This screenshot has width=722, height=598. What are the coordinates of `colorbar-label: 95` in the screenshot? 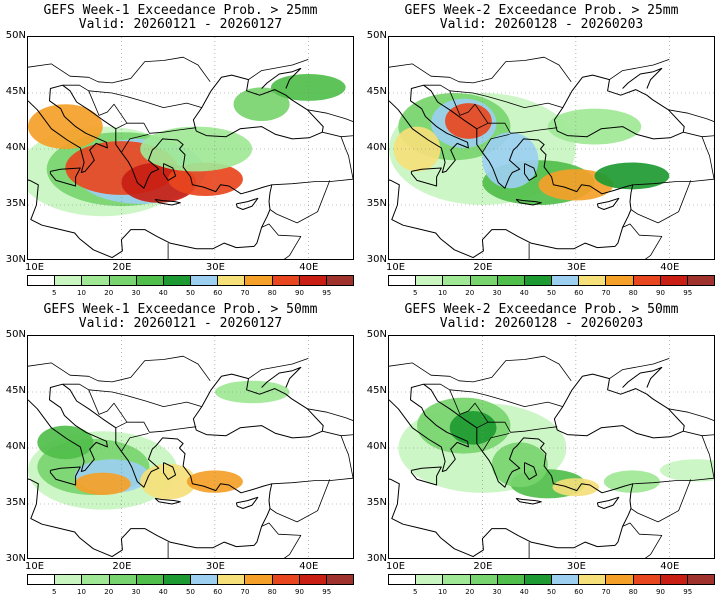 It's located at (327, 592).